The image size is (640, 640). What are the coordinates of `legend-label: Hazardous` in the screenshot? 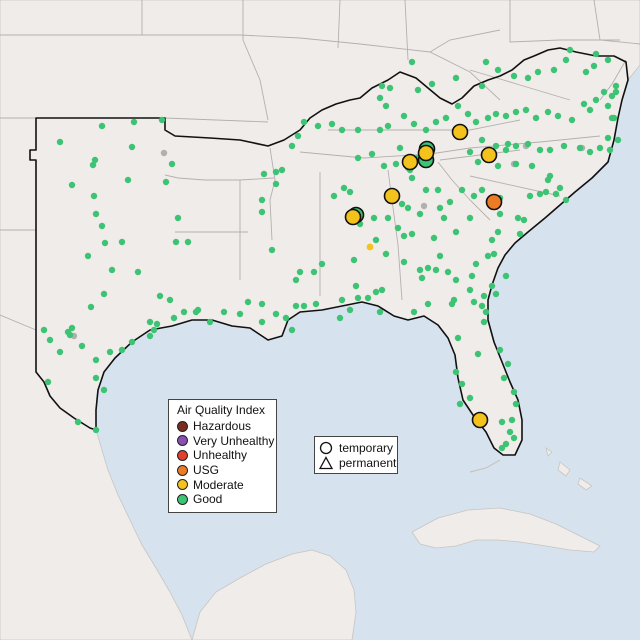 It's located at (222, 426).